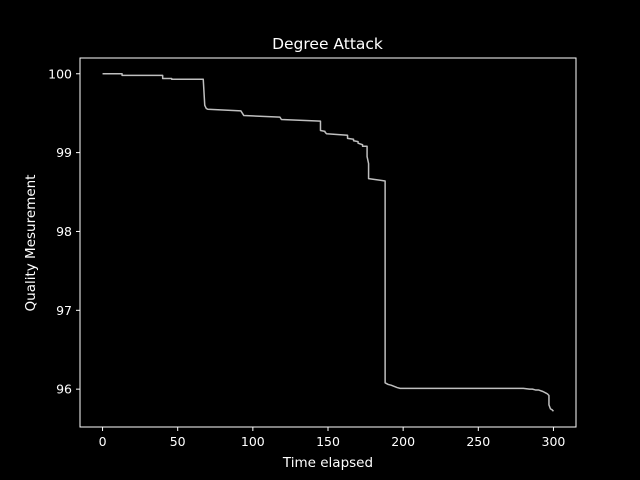 The width and height of the screenshot is (640, 480). What do you see at coordinates (328, 441) in the screenshot?
I see `x-tick-label: 150` at bounding box center [328, 441].